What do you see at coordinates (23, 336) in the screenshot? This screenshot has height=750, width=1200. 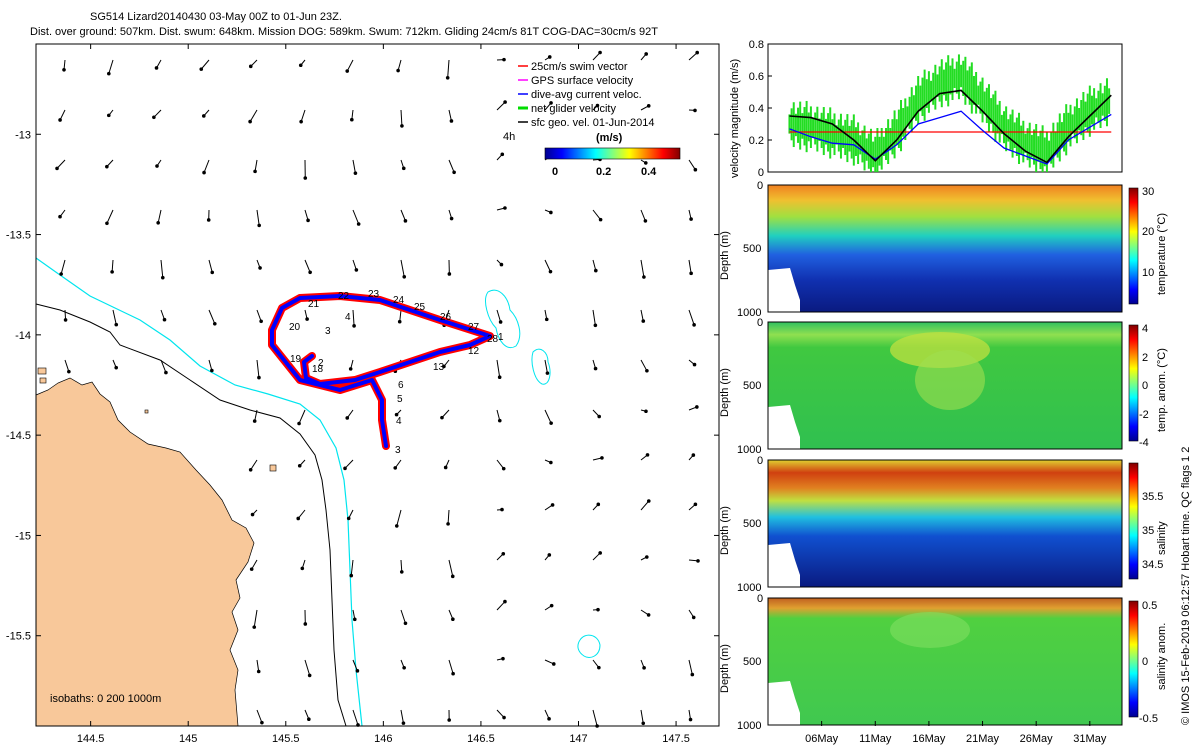 I see `map-y-tick-label: -14` at bounding box center [23, 336].